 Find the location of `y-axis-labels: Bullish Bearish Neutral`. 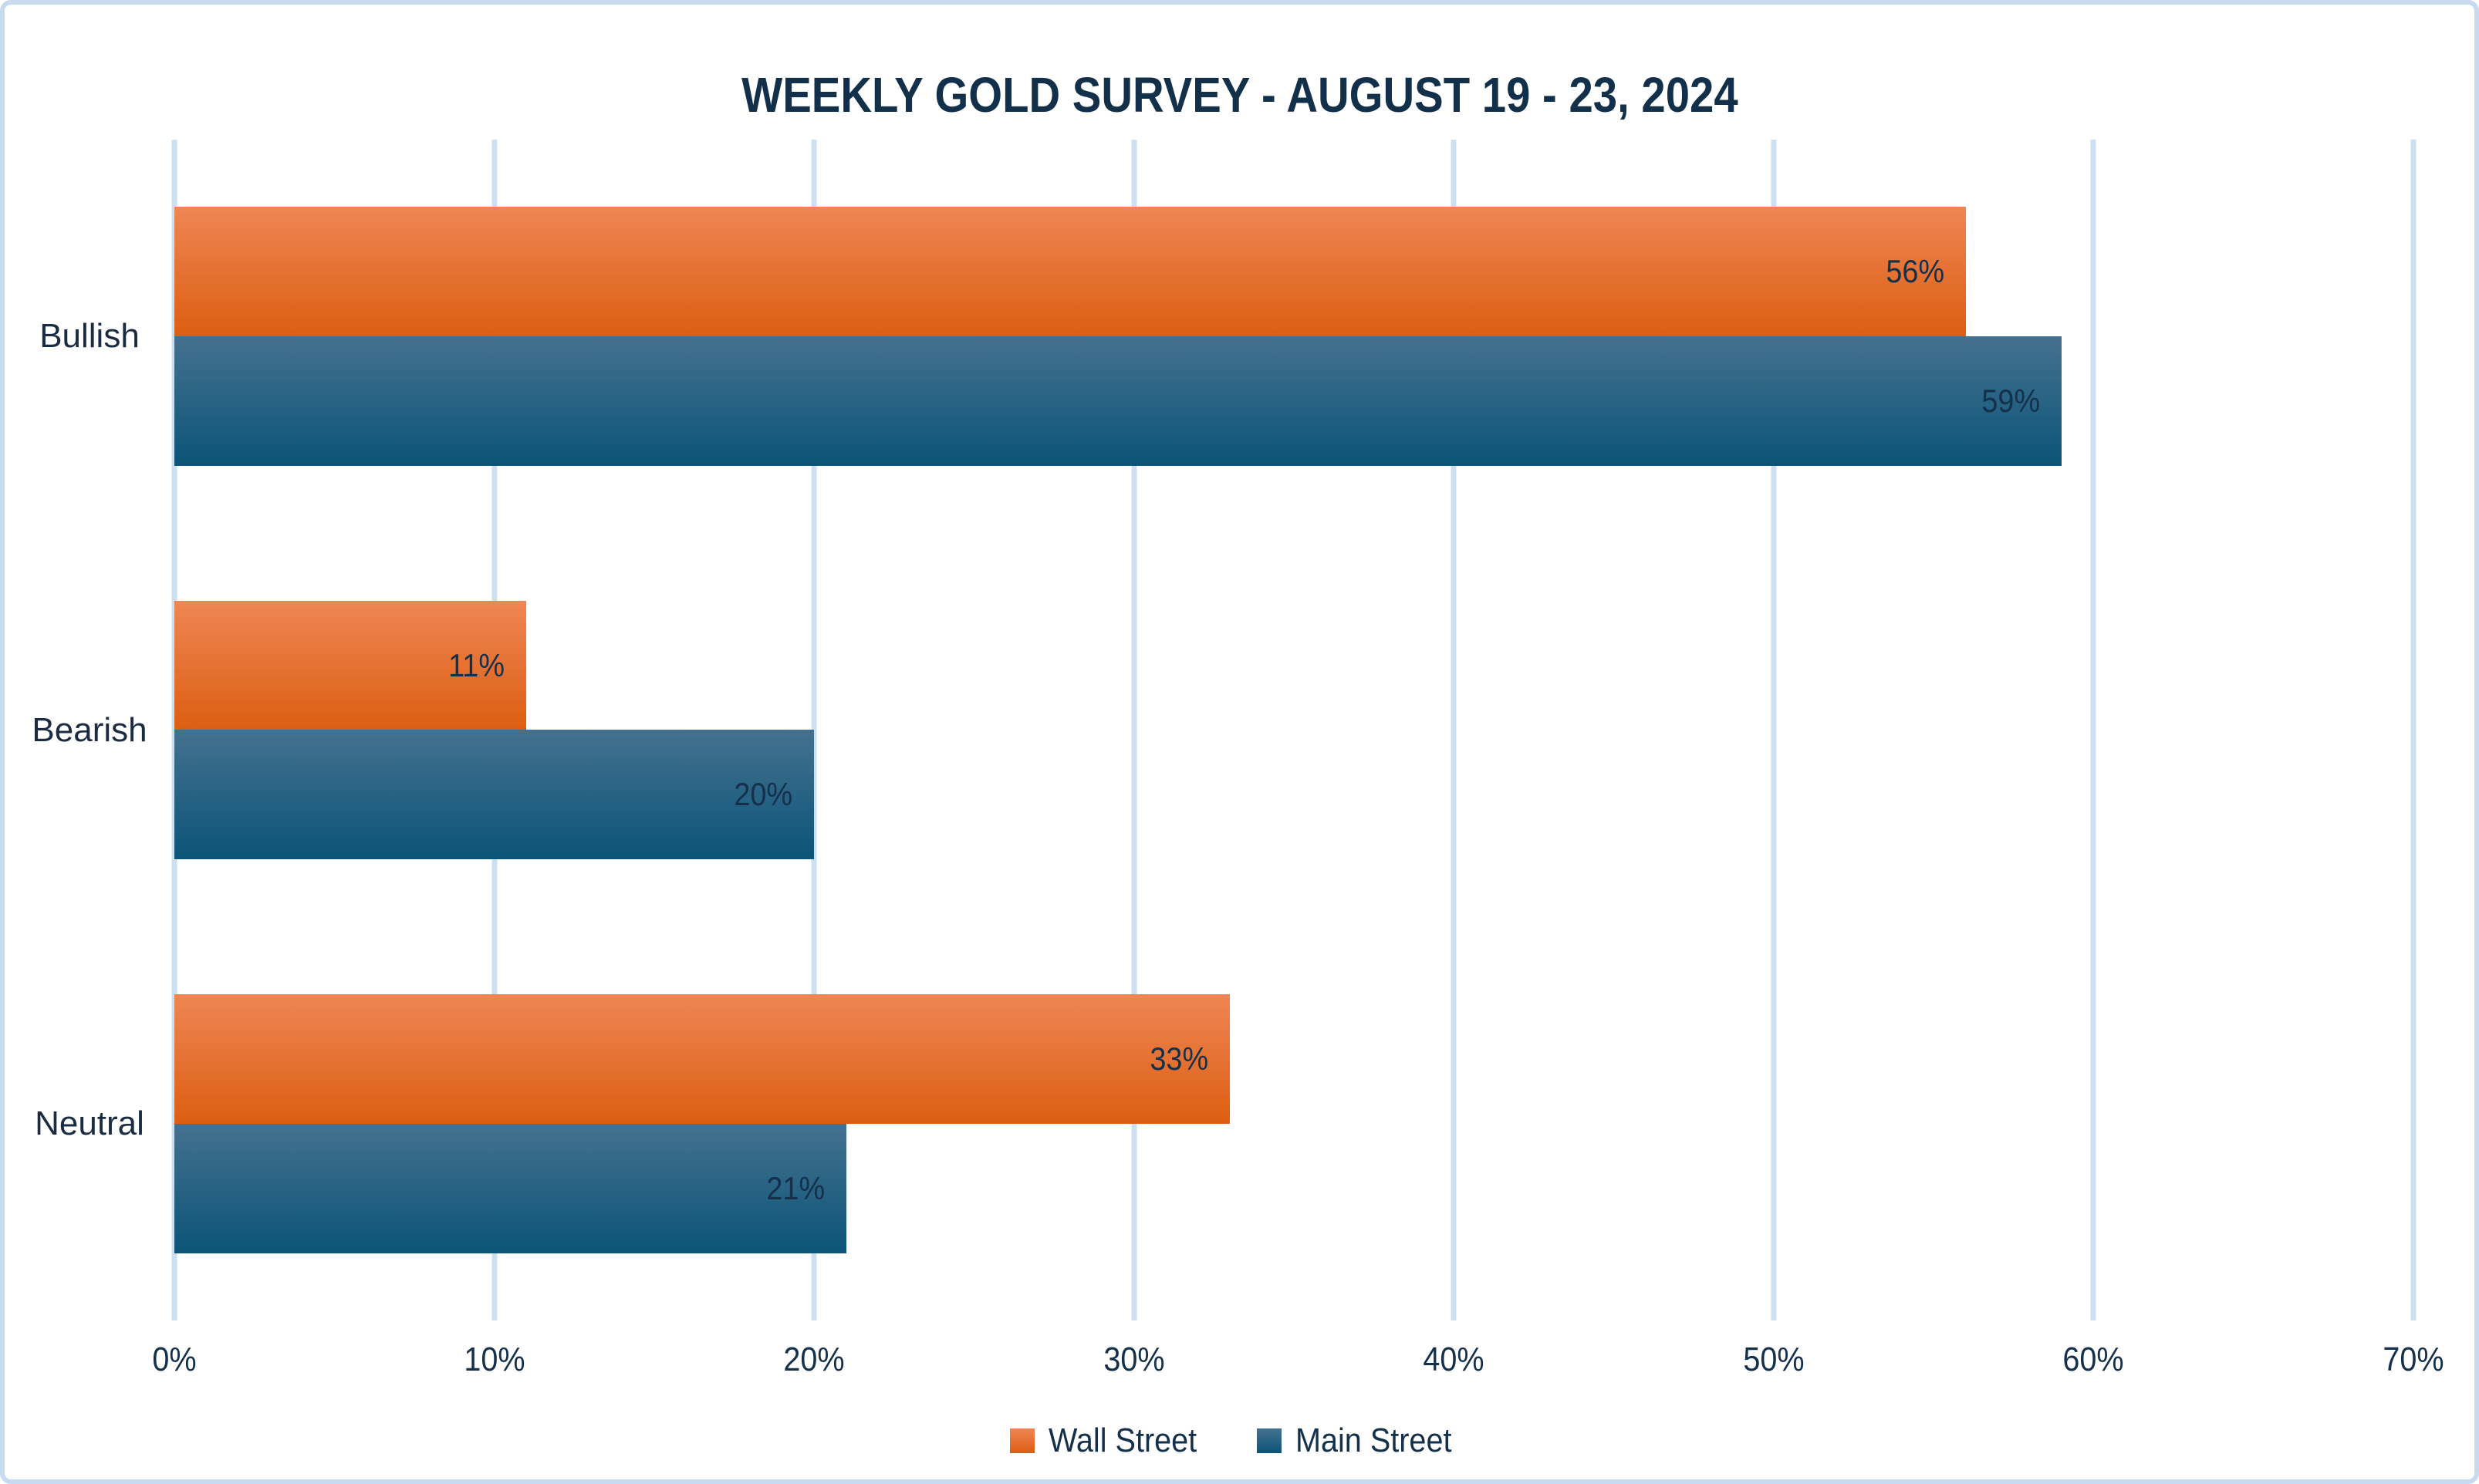

y-axis-labels: Bullish Bearish Neutral is located at coordinates (89, 730).